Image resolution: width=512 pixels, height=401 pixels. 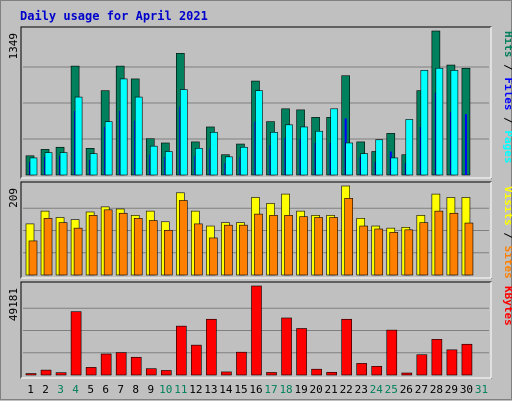 What do you see at coordinates (90, 389) in the screenshot?
I see `x-tick-day-5: 5` at bounding box center [90, 389].